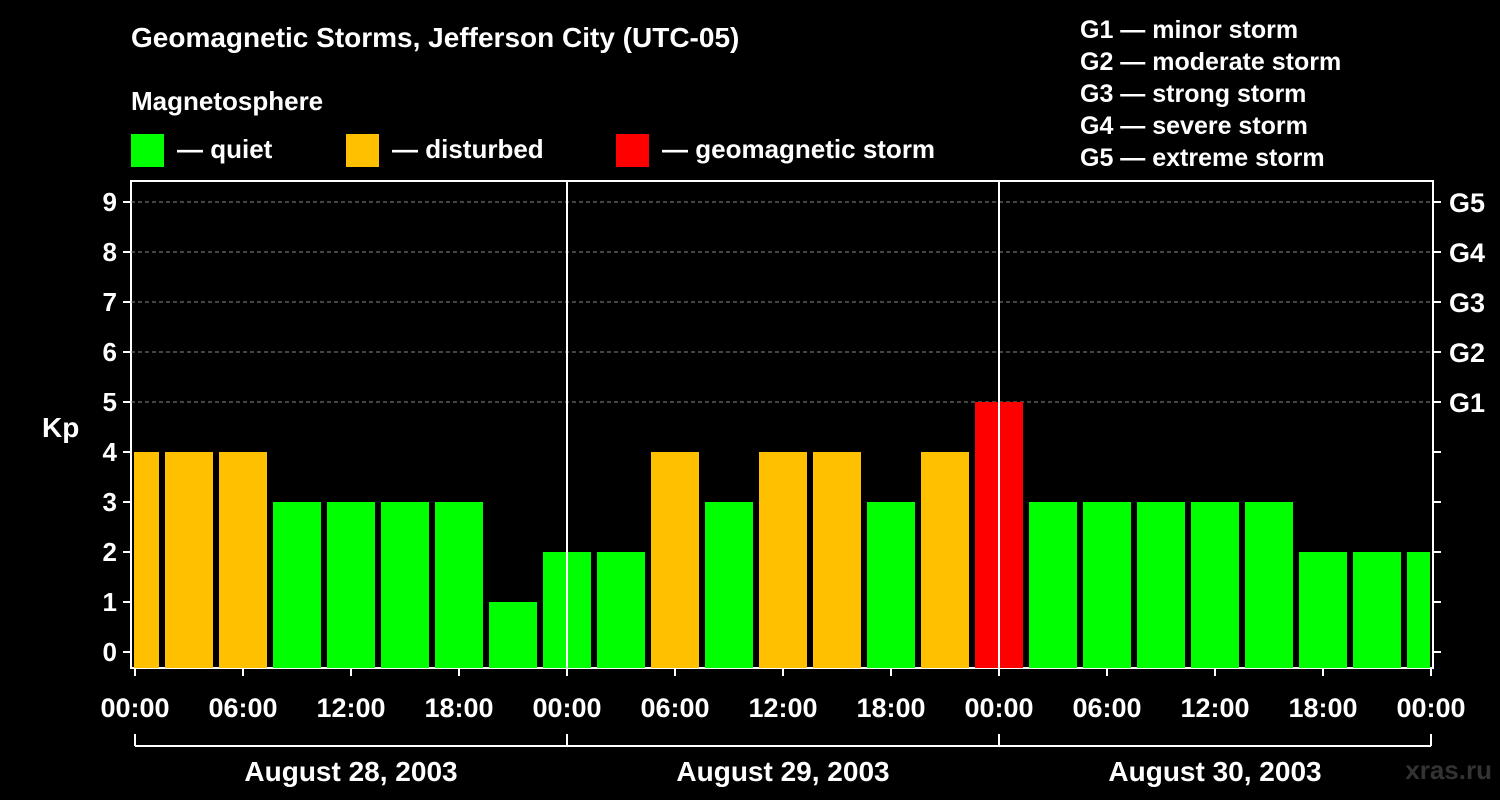 This screenshot has width=1500, height=800. Describe the element at coordinates (799, 149) in the screenshot. I see `legend-label-storm: — geomagnetic storm` at that location.